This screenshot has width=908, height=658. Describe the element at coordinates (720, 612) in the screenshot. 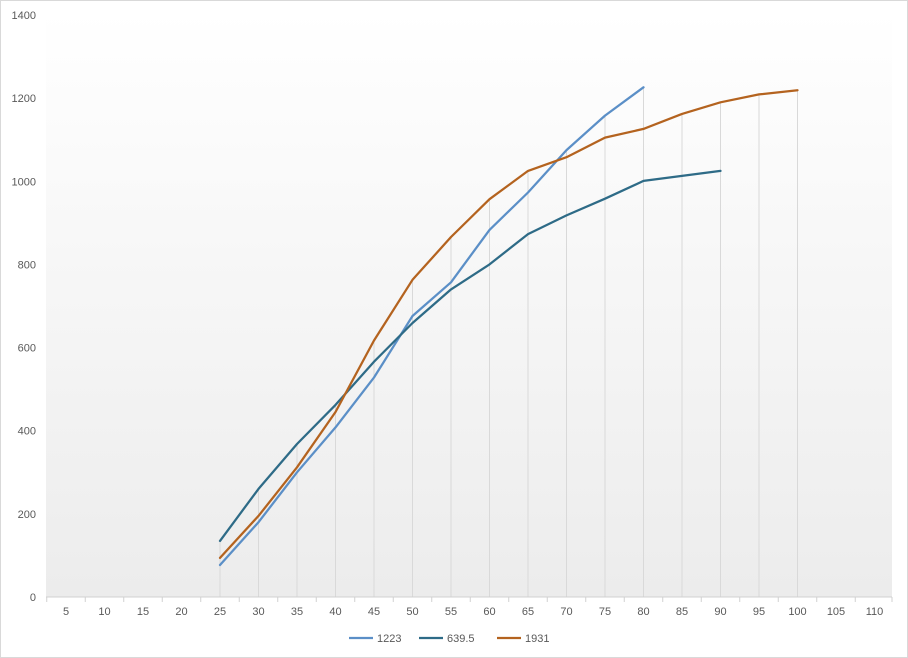

I see `x-tick-label: 90` at that location.